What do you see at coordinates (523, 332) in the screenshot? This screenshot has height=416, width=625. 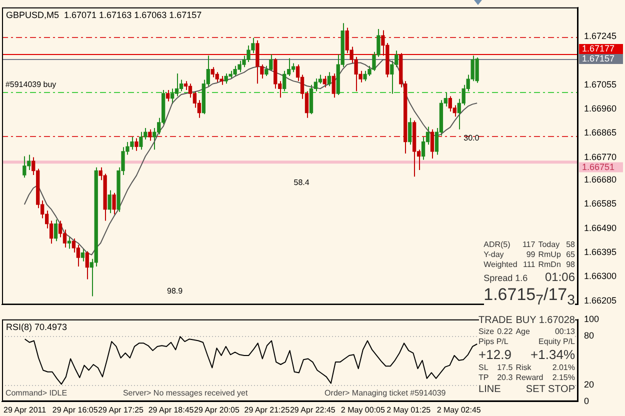 I see `text: Age` at bounding box center [523, 332].